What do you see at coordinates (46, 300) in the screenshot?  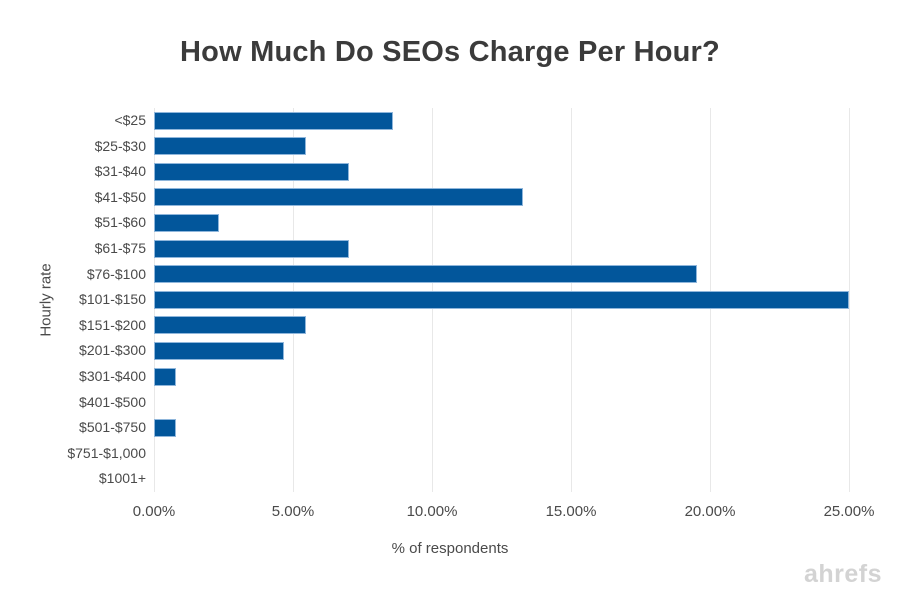 I see `y-axis-label: Hourly rate` at bounding box center [46, 300].